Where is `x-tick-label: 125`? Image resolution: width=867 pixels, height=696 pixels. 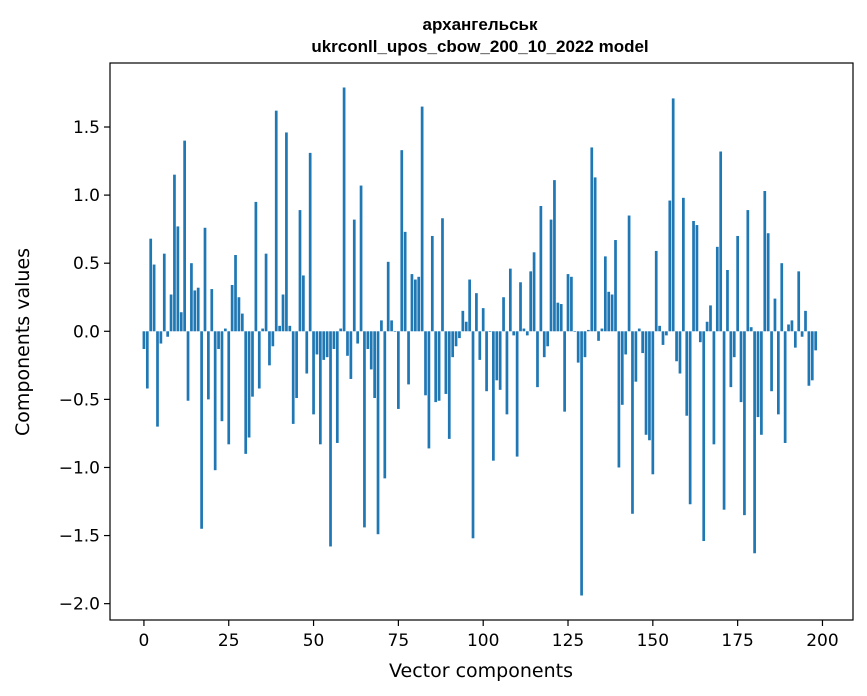
x-tick-label: 125 is located at coordinates (568, 641).